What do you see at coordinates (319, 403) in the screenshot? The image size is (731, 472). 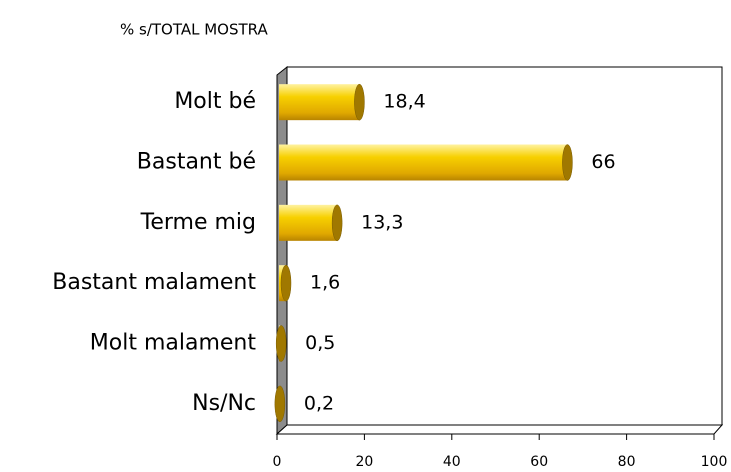 I see `value-label: 0,2` at bounding box center [319, 403].